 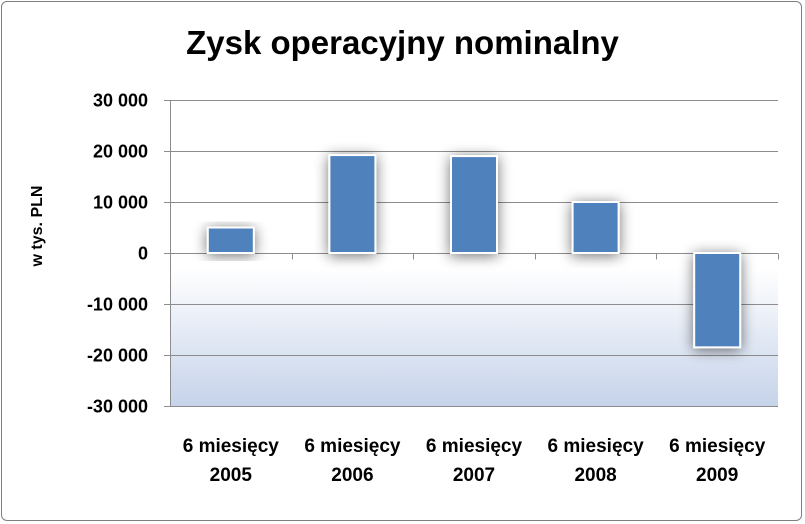 I want to click on y-tick-label: -10 000, so click(x=117, y=305).